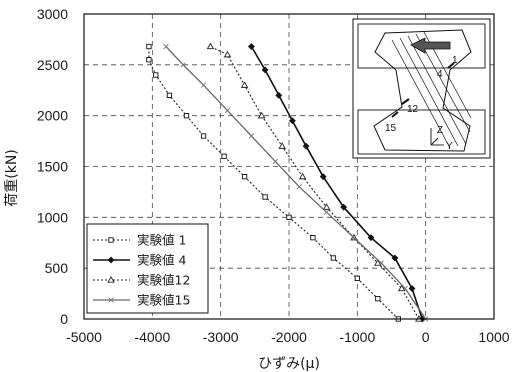  I want to click on inset-load-arrow, so click(430, 45).